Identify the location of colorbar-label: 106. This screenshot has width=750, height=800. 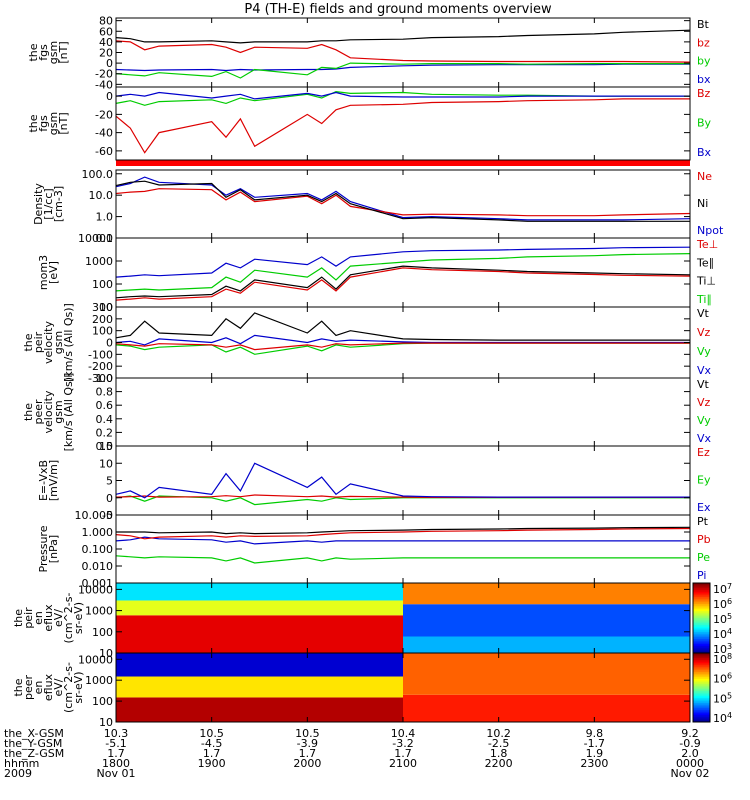
(722, 679).